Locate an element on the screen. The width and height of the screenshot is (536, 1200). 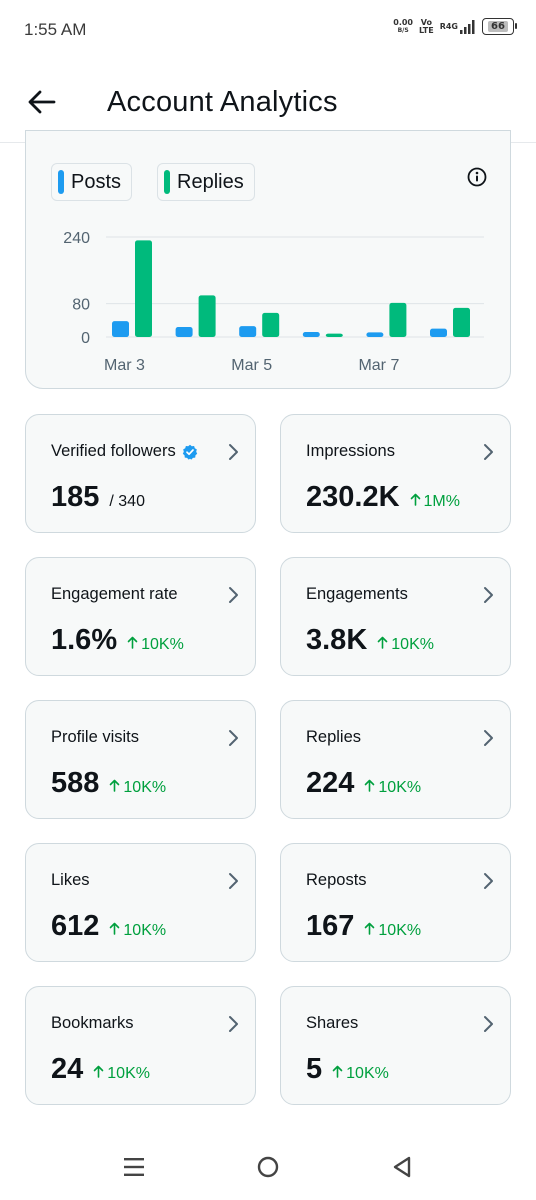
metric-card-likes: Likes 612 10K% is located at coordinates (140, 902).